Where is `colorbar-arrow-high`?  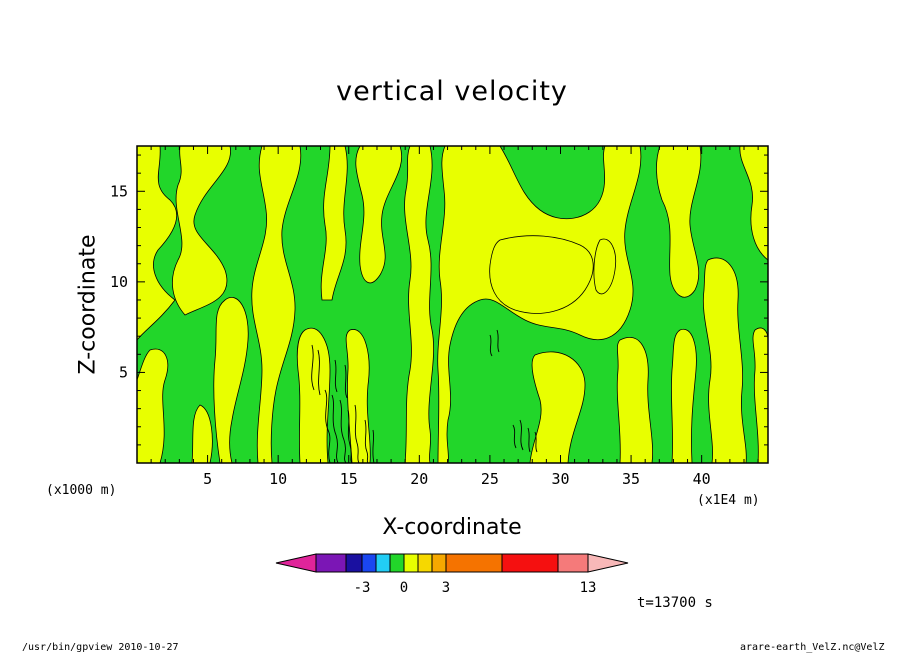 colorbar-arrow-high is located at coordinates (608, 563).